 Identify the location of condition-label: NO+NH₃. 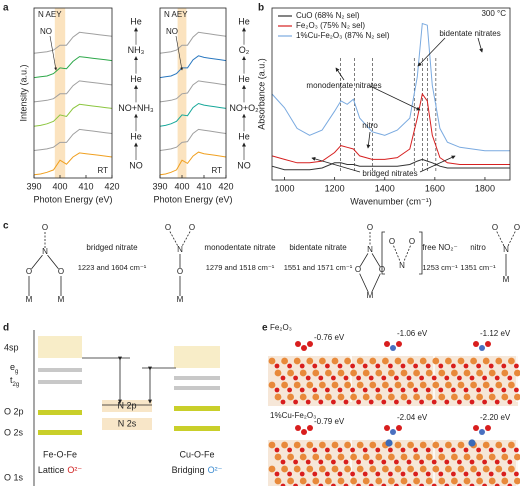
(136, 108).